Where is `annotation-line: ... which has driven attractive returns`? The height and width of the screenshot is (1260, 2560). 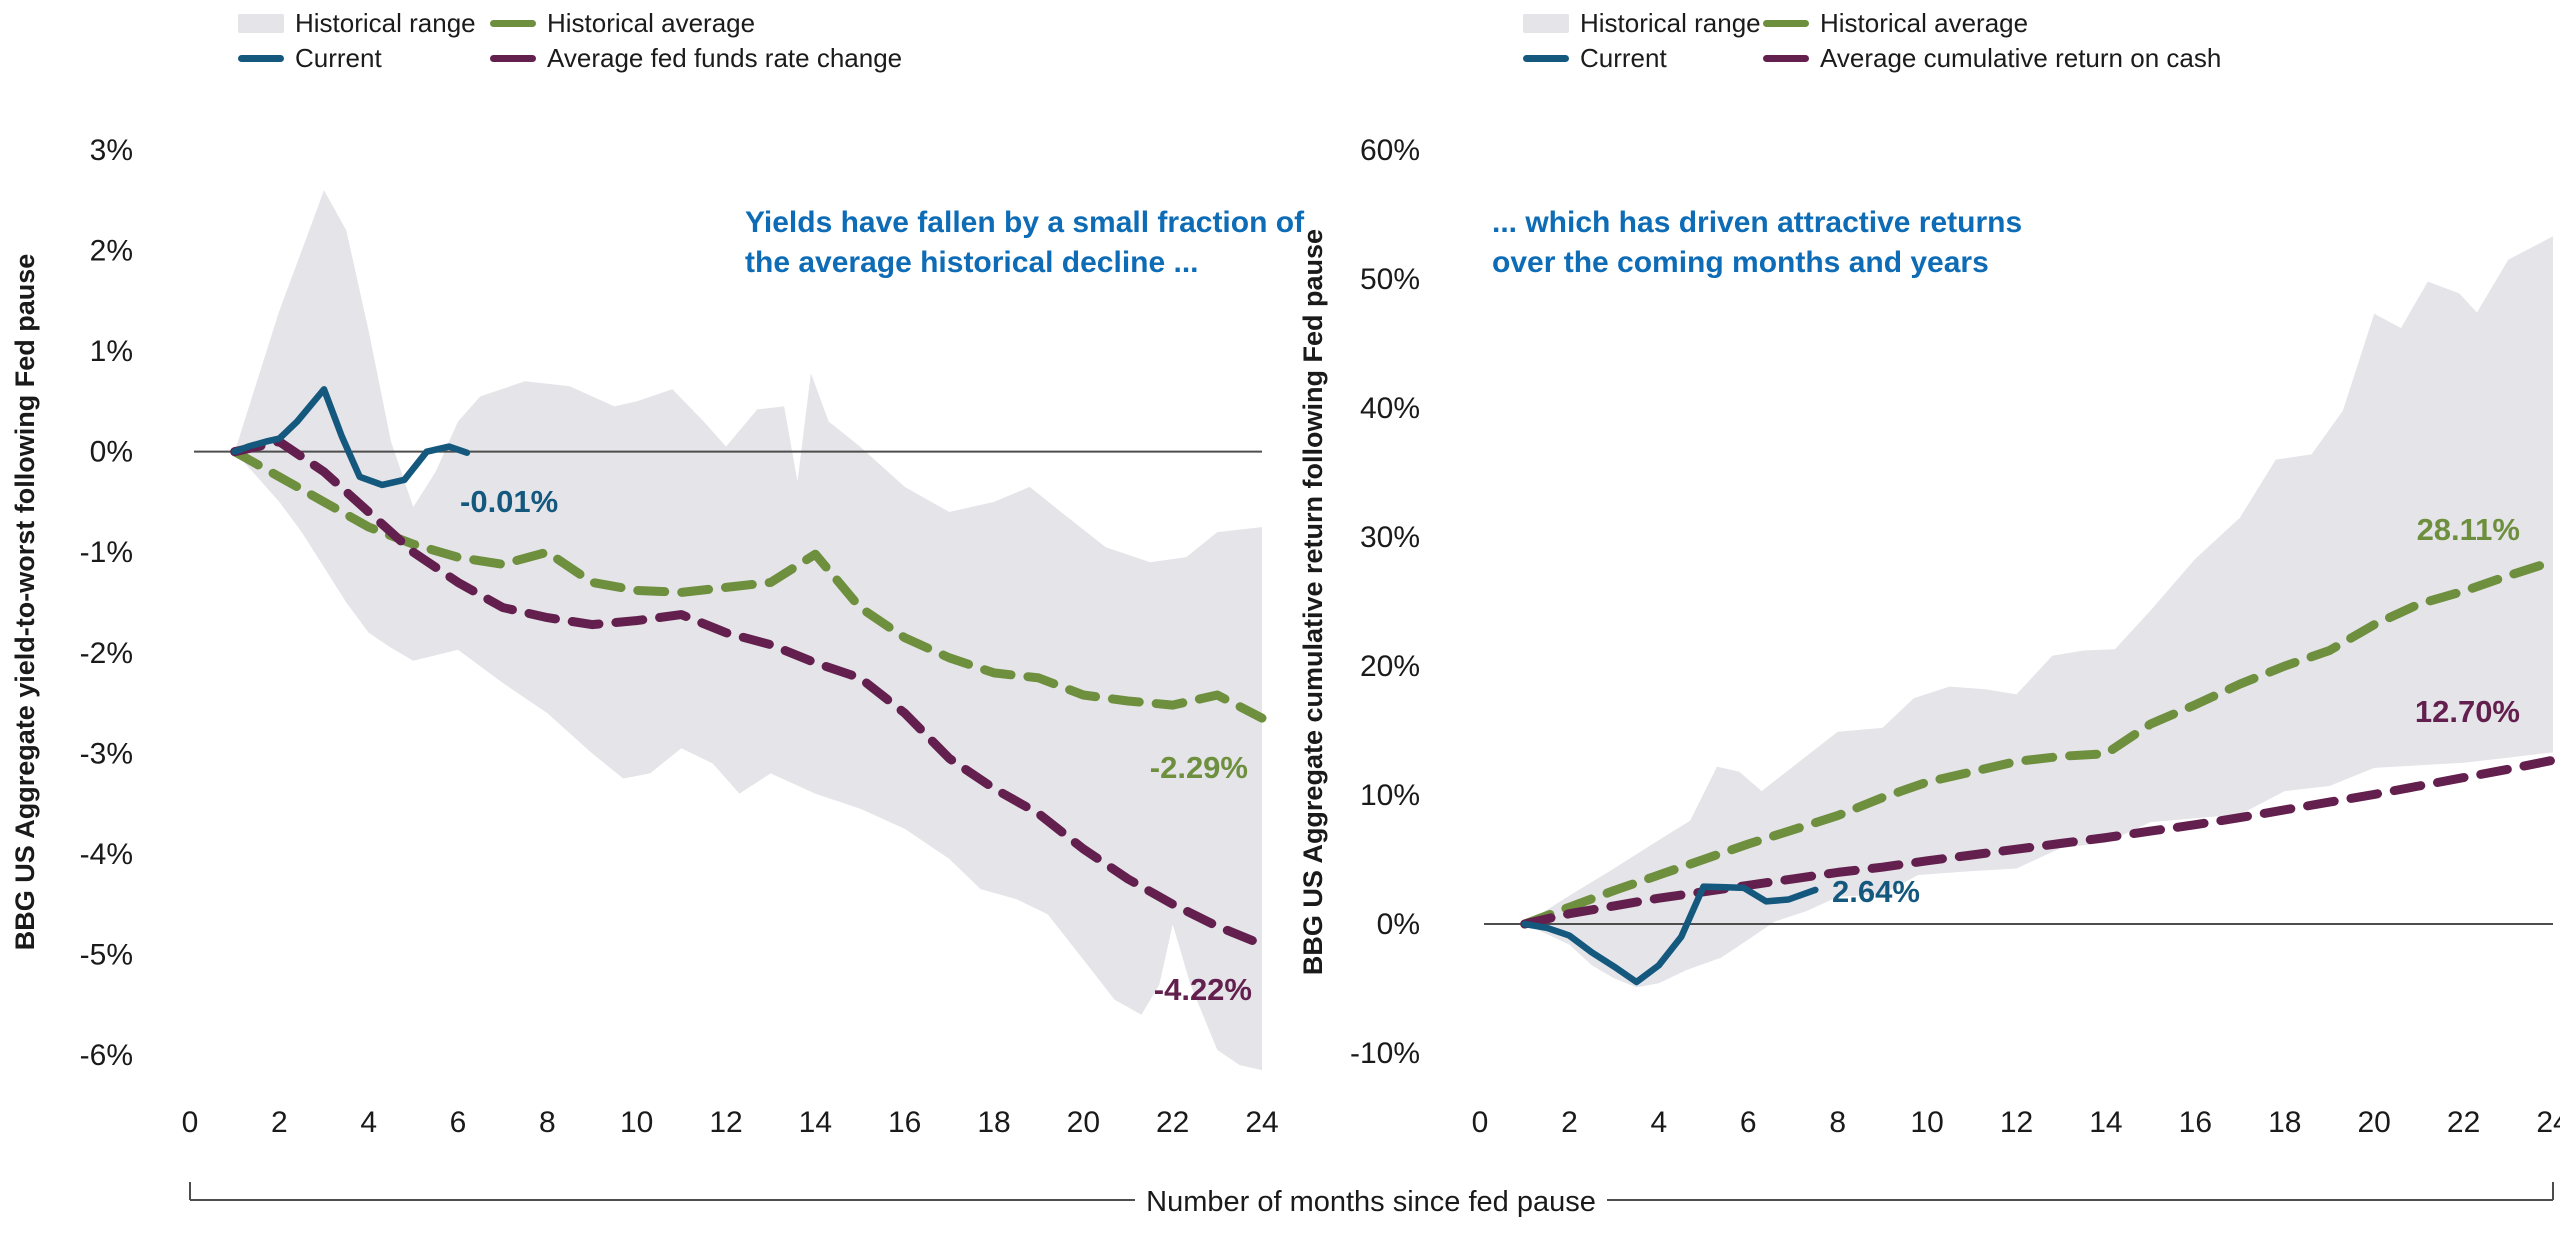 annotation-line: ... which has driven attractive returns is located at coordinates (1757, 222).